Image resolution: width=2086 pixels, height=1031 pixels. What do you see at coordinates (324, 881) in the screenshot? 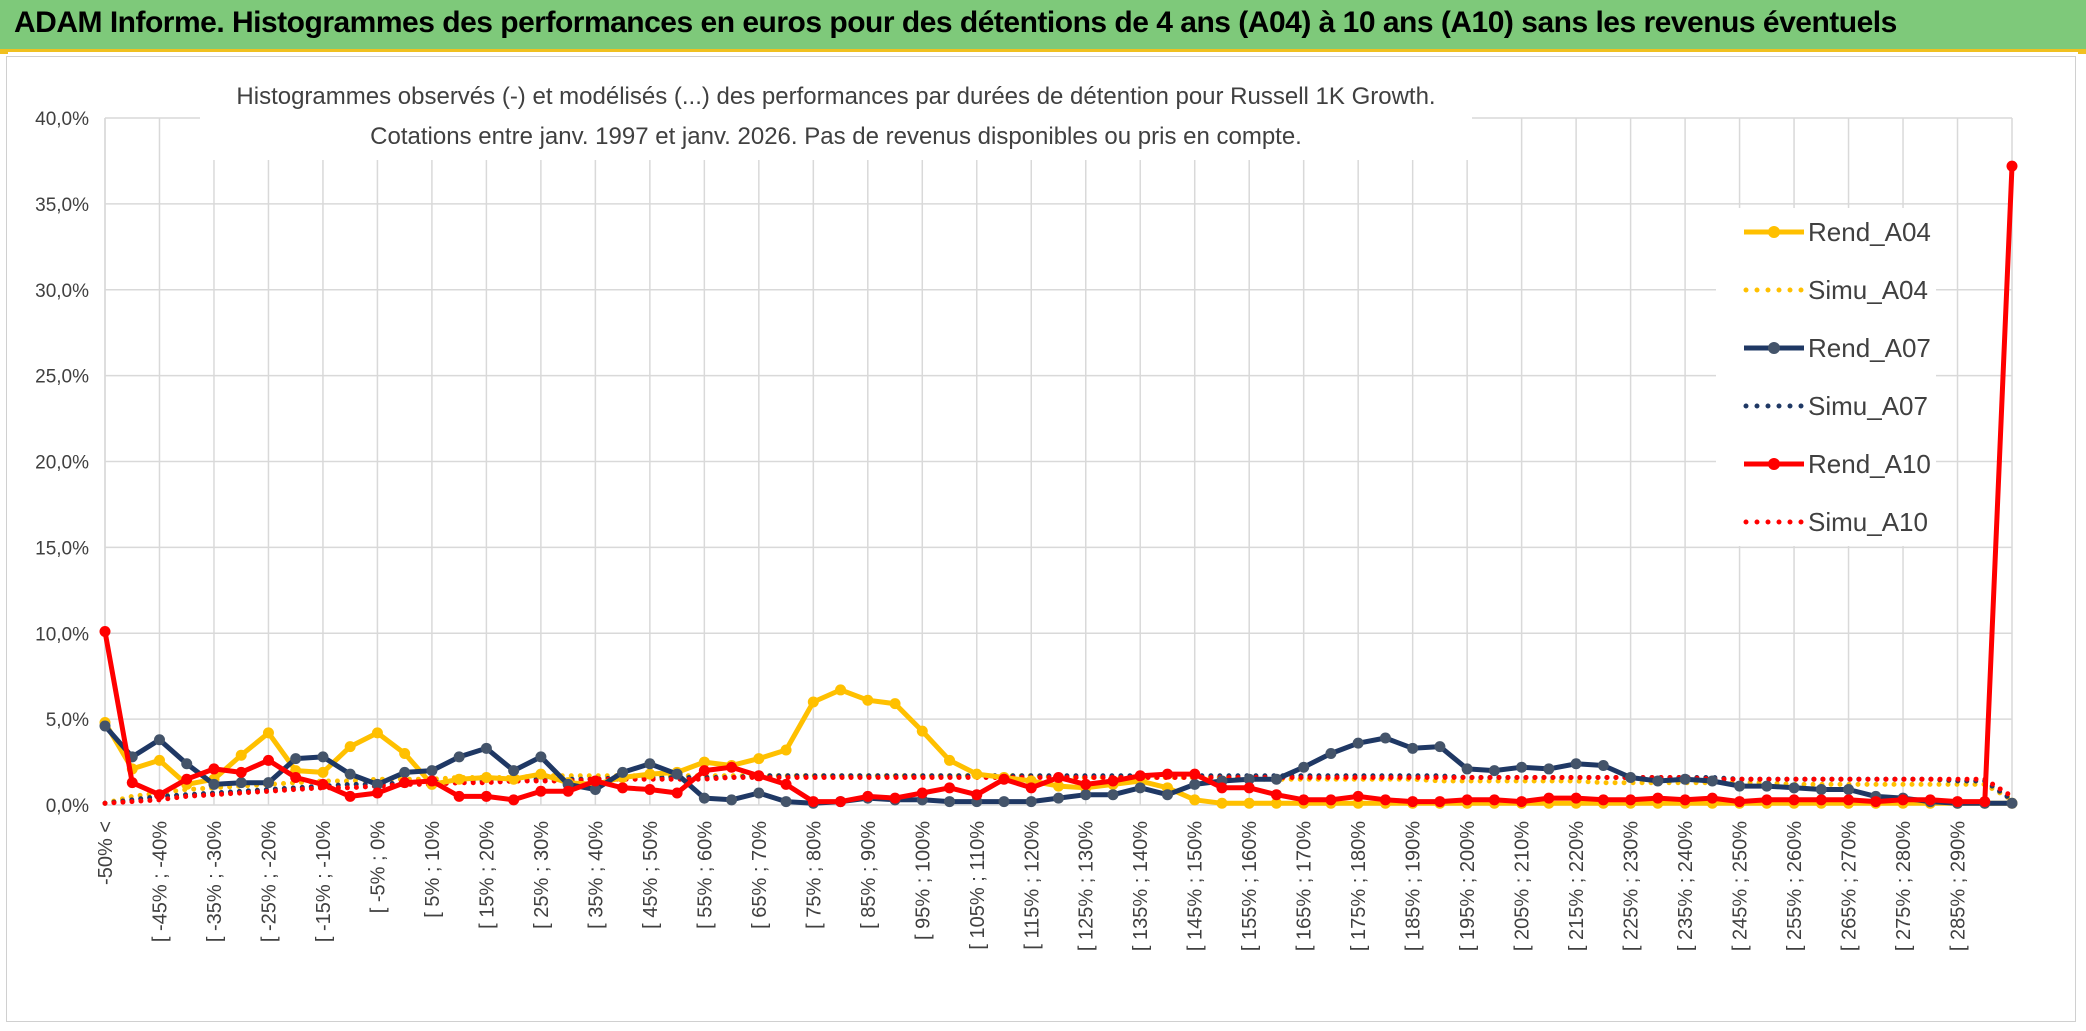
I see `x-tick-label: [ -15% ; -10%` at bounding box center [324, 881].